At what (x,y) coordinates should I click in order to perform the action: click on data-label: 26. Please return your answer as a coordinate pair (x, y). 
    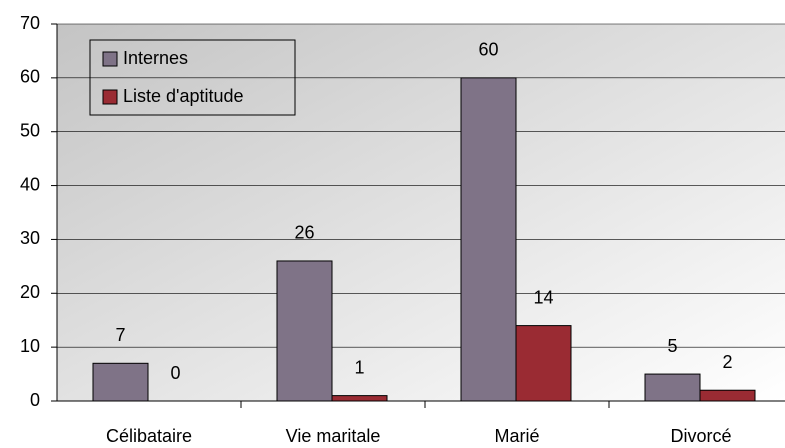
    Looking at the image, I should click on (304, 233).